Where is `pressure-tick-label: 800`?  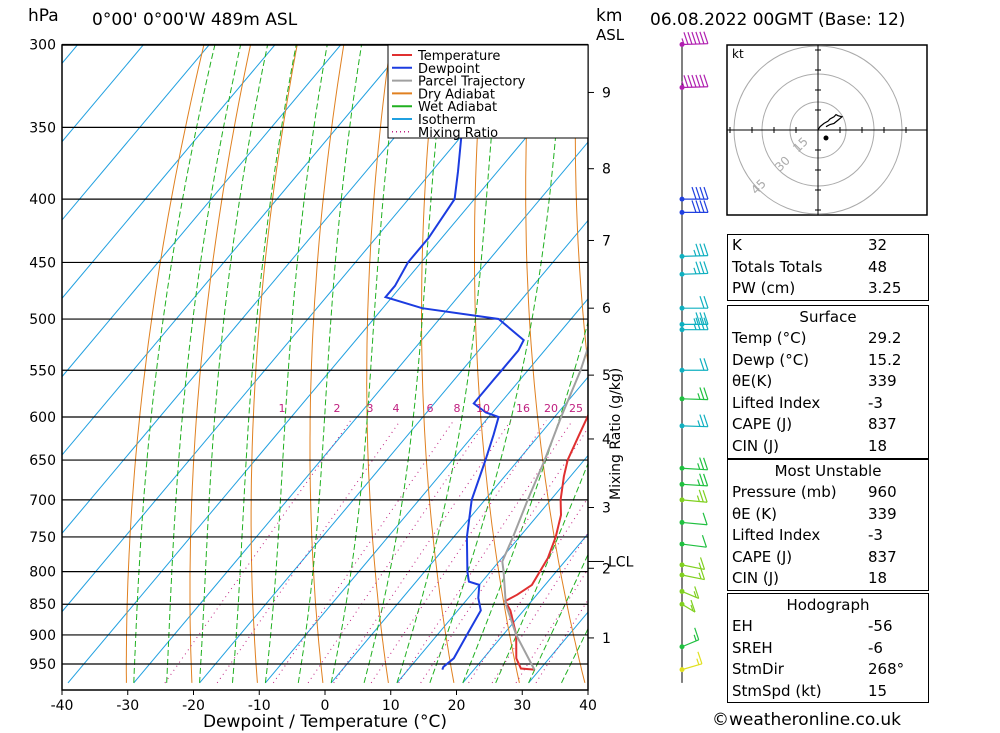
pressure-tick-label: 800 is located at coordinates (42, 573).